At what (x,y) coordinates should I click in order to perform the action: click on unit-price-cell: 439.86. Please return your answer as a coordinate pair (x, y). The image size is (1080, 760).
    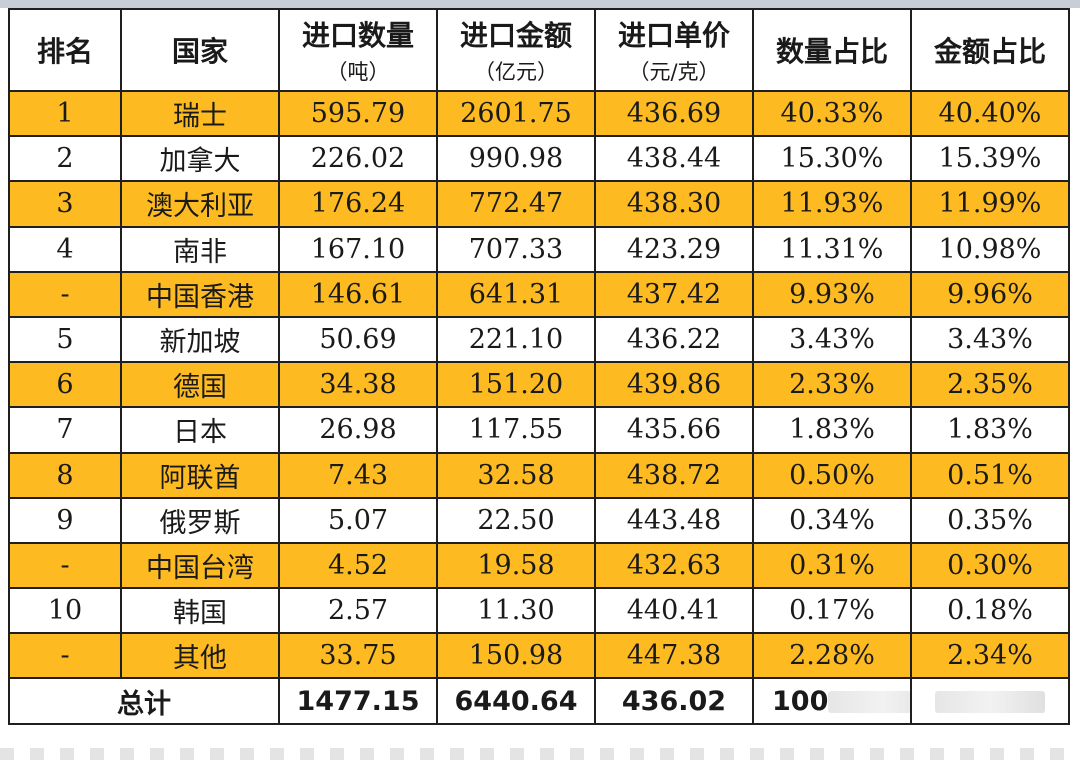
    Looking at the image, I should click on (674, 385).